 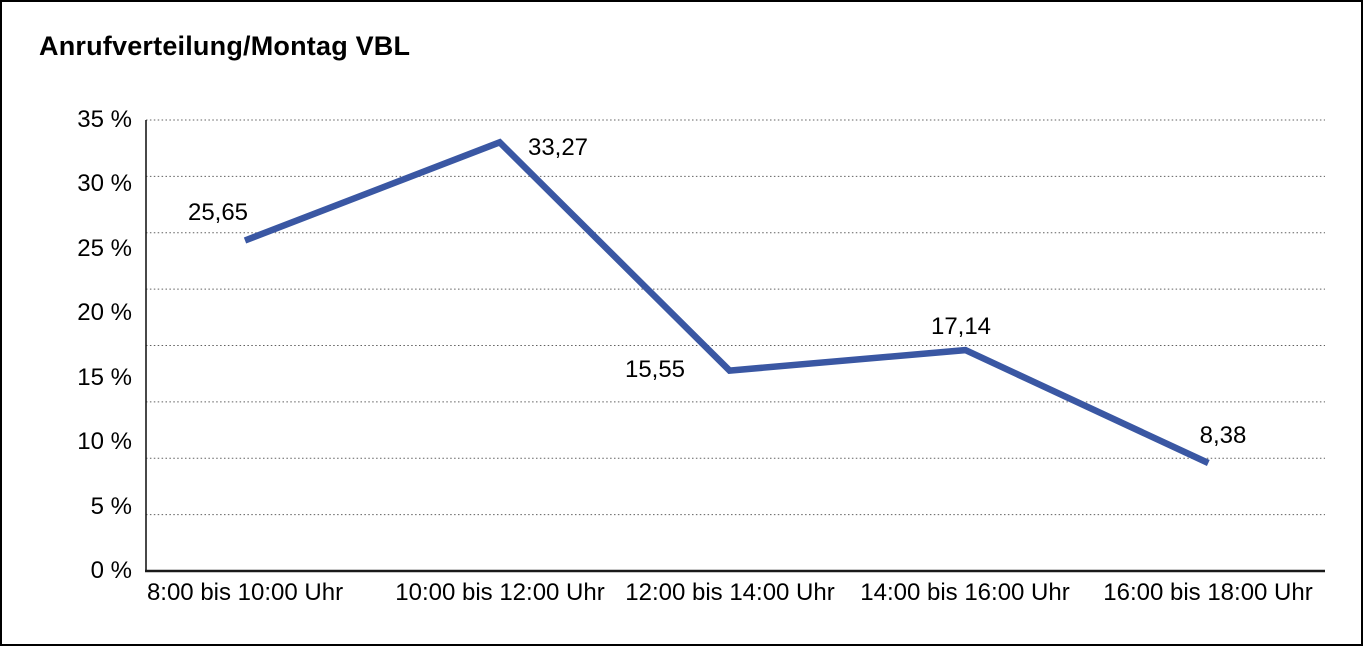 I want to click on chart-title: Anrufverteilung/Montag VBL, so click(x=225, y=46).